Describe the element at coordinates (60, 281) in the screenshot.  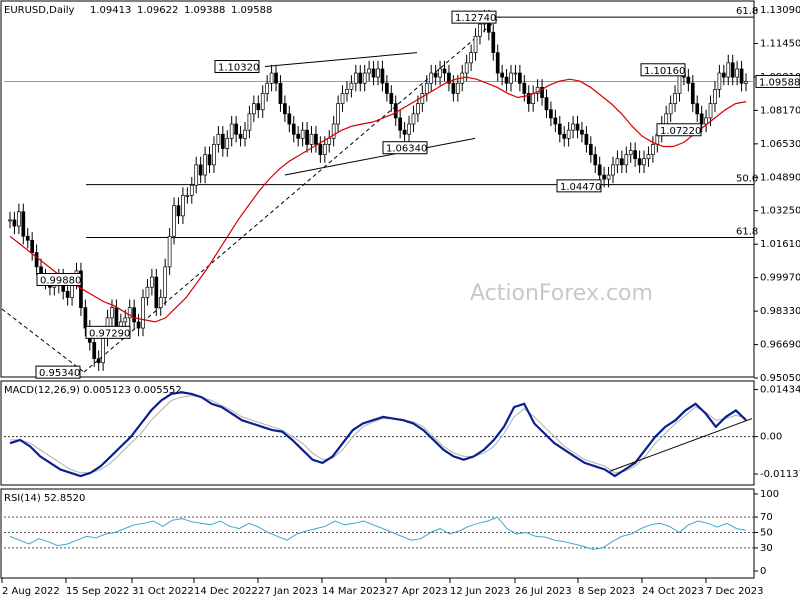
I see `annotation-label: 0.99880` at that location.